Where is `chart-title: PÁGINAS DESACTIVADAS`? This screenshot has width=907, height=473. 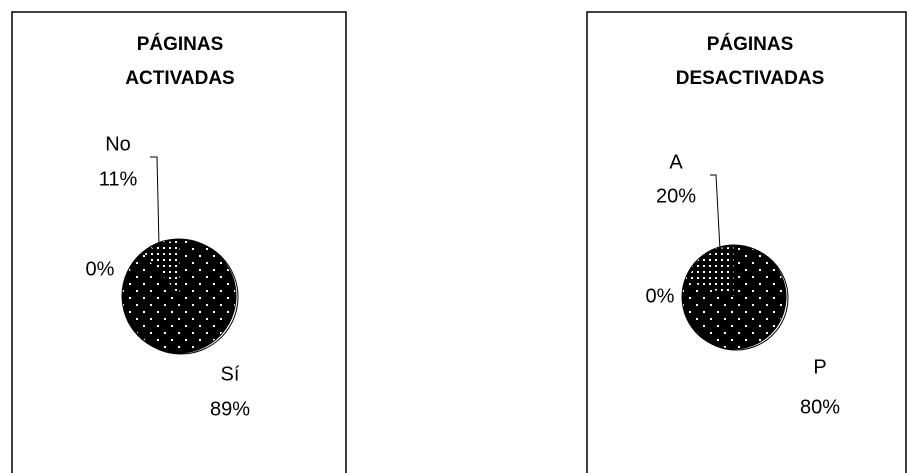
chart-title: PÁGINAS DESACTIVADAS is located at coordinates (750, 61).